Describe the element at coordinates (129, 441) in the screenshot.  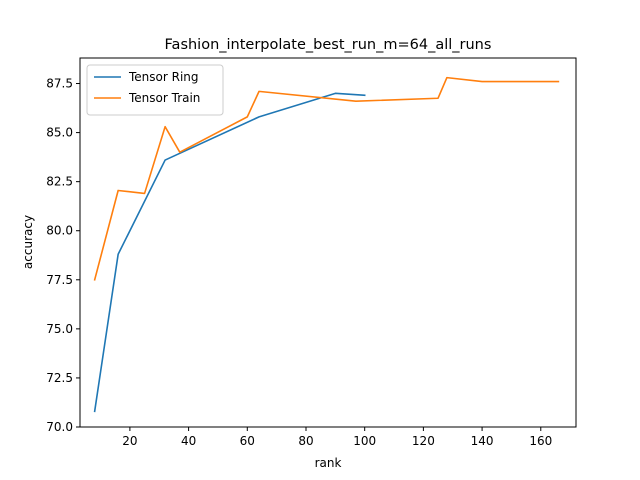
I see `x-tick-label: 20` at that location.